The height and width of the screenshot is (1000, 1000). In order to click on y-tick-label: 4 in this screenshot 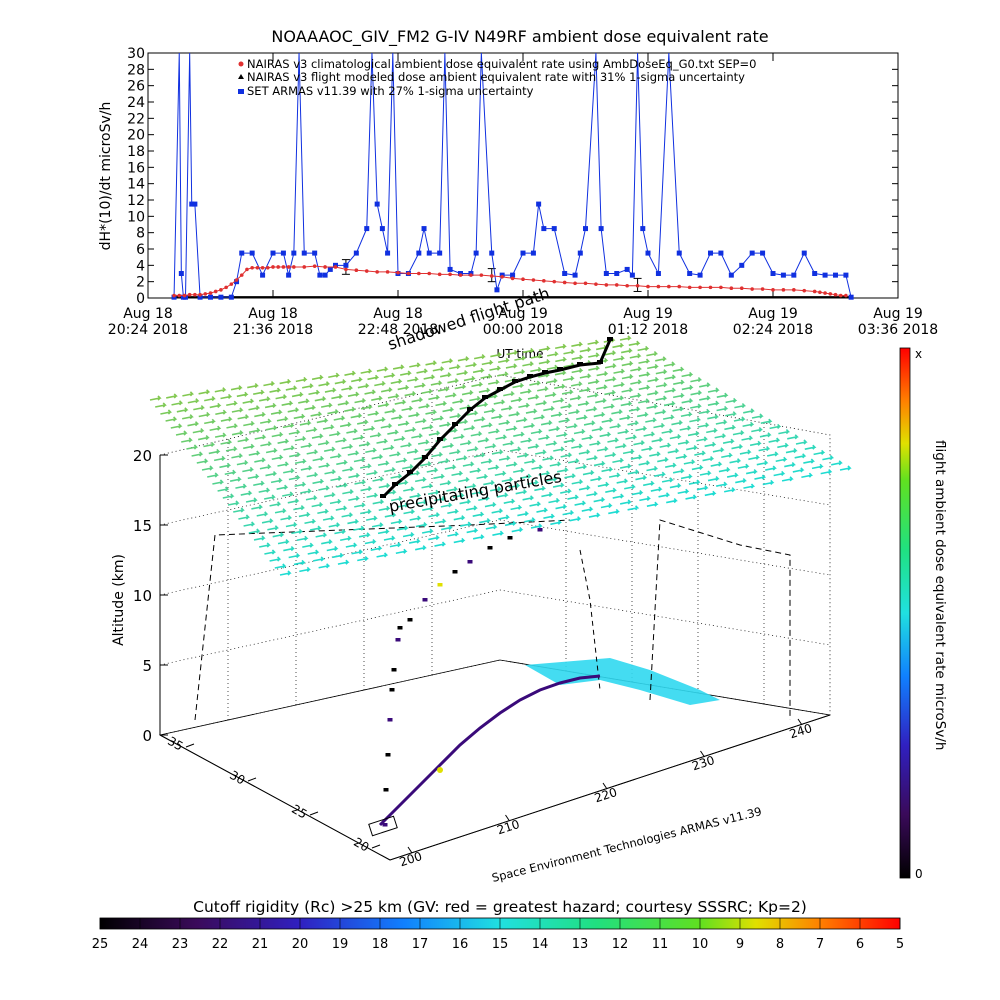, I will do `click(140, 266)`.